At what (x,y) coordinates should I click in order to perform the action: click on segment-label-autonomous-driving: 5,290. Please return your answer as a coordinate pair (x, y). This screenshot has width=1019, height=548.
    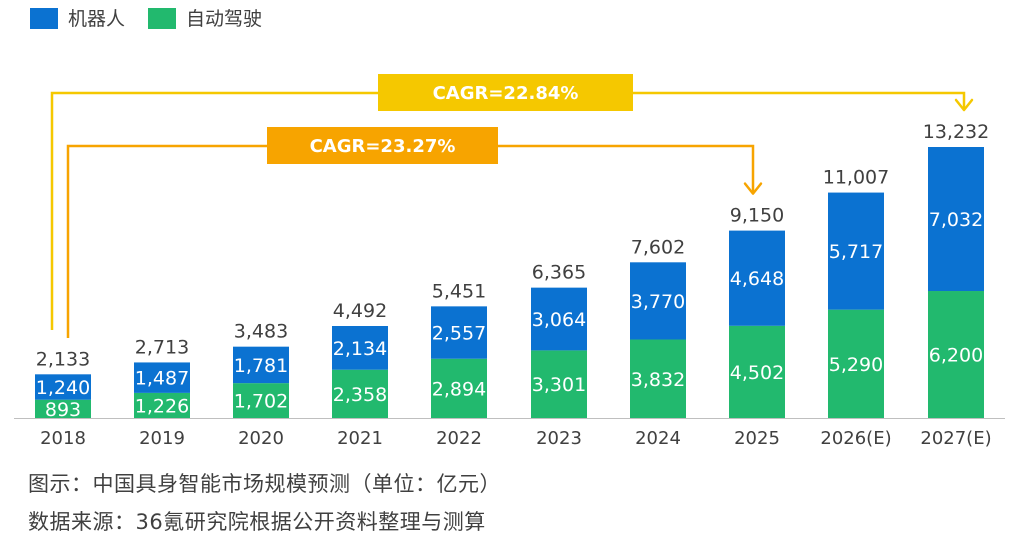
    Looking at the image, I should click on (856, 365).